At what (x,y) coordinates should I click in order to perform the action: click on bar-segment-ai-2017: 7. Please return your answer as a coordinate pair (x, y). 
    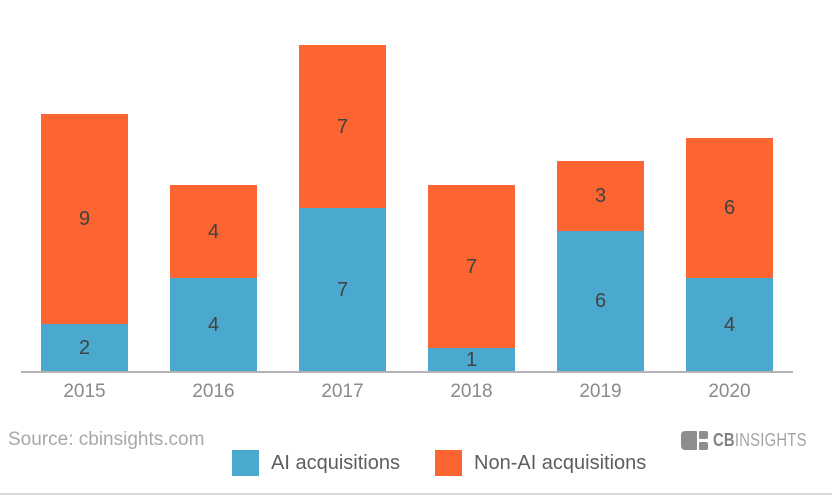
    Looking at the image, I should click on (342, 289).